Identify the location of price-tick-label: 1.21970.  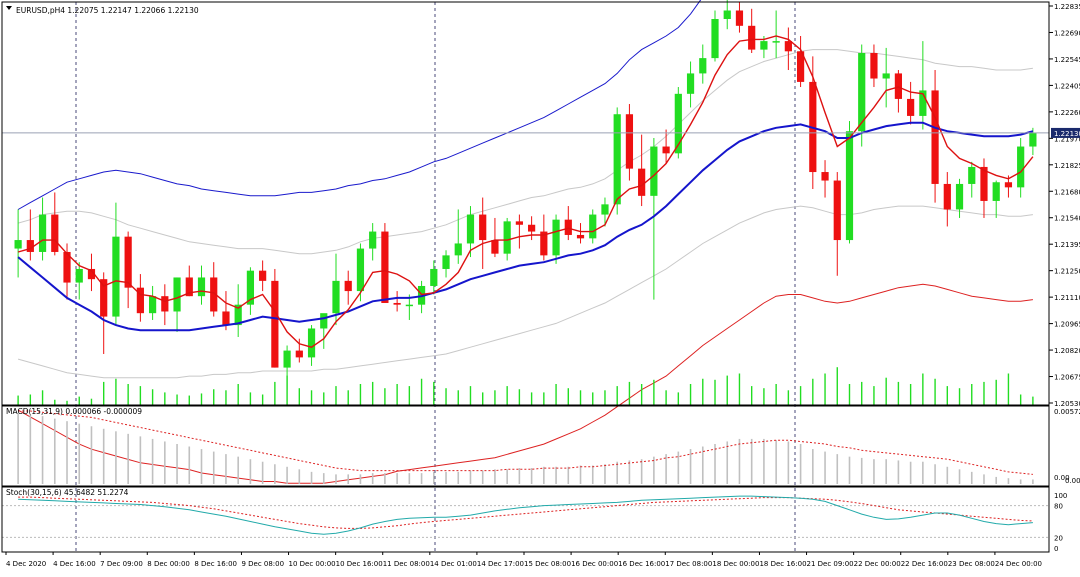
(1067, 139).